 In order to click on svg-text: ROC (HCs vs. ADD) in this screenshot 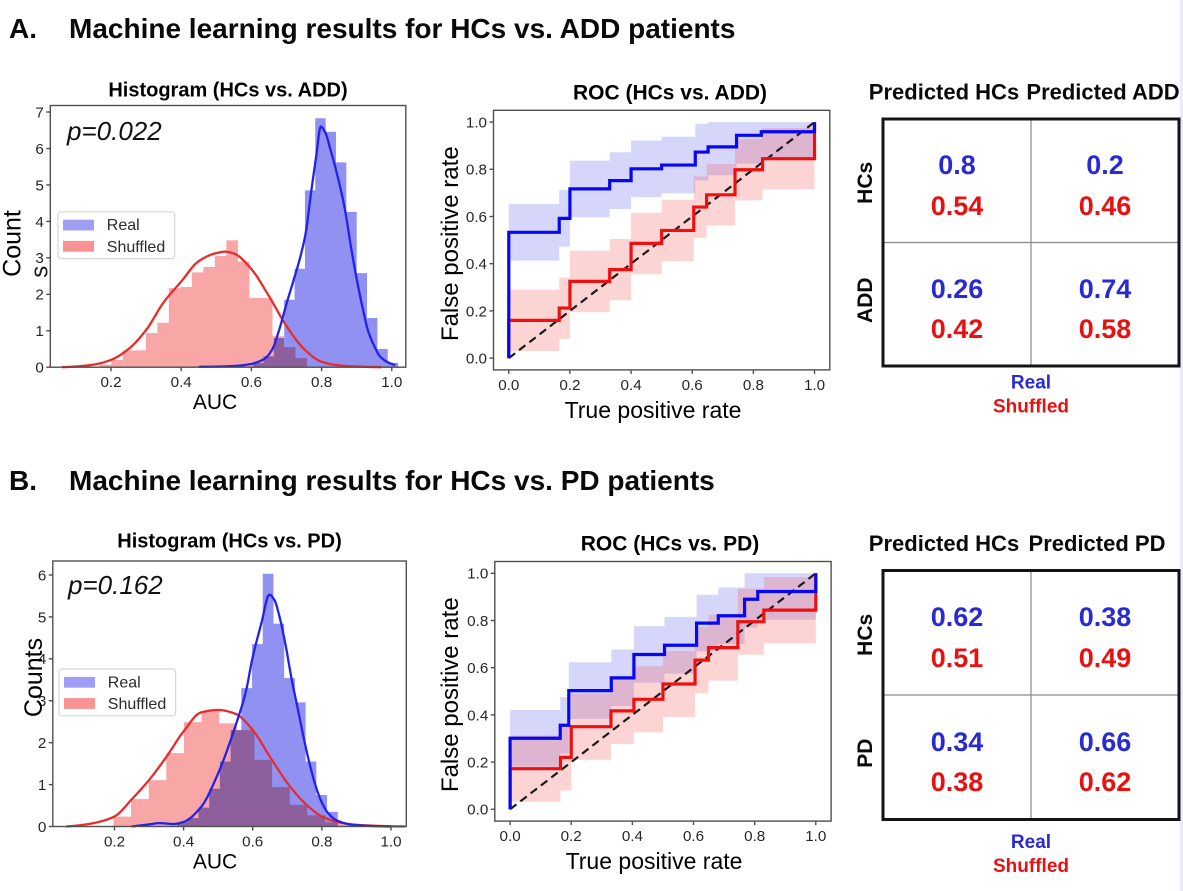, I will do `click(670, 93)`.